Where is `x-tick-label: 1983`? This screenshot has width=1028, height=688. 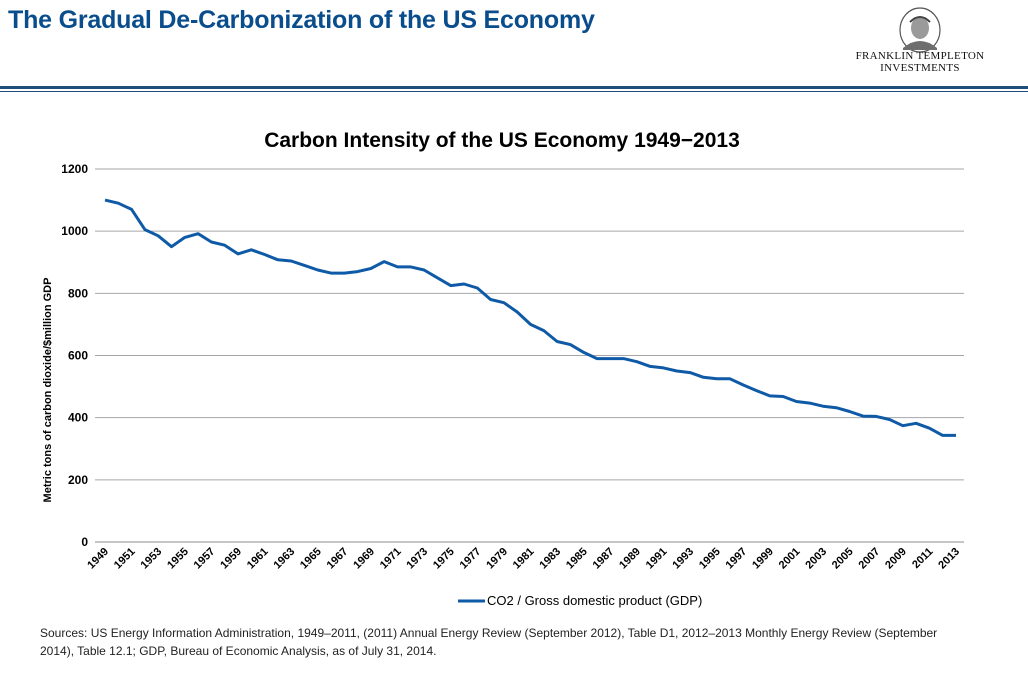
x-tick-label: 1983 is located at coordinates (550, 559).